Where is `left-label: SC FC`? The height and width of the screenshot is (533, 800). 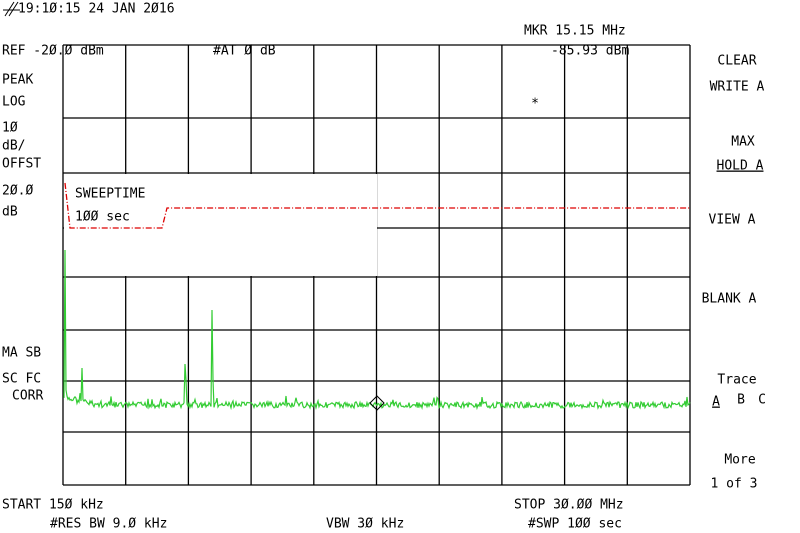 left-label: SC FC is located at coordinates (21, 379).